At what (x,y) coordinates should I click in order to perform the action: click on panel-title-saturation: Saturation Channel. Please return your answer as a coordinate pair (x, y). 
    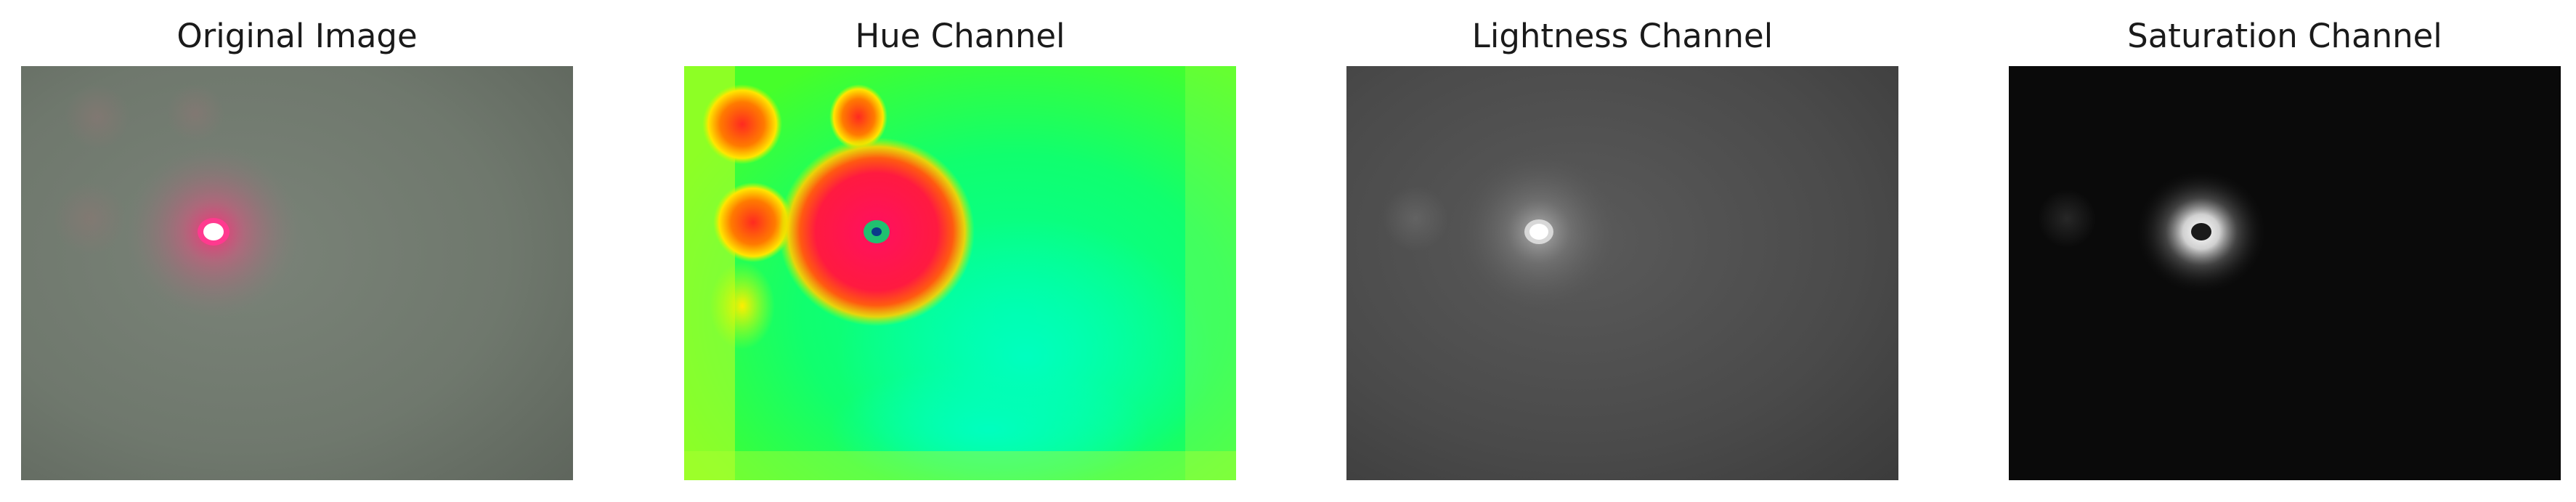
    Looking at the image, I should click on (2285, 36).